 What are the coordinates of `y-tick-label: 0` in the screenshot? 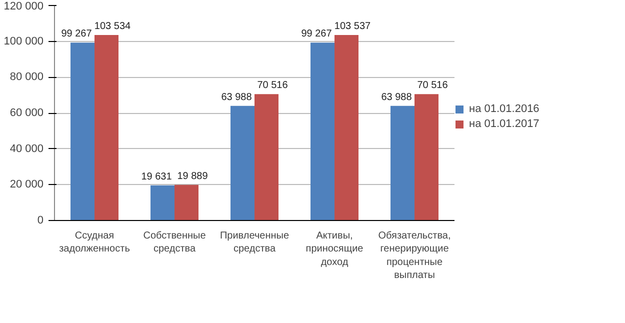 It's located at (40, 220).